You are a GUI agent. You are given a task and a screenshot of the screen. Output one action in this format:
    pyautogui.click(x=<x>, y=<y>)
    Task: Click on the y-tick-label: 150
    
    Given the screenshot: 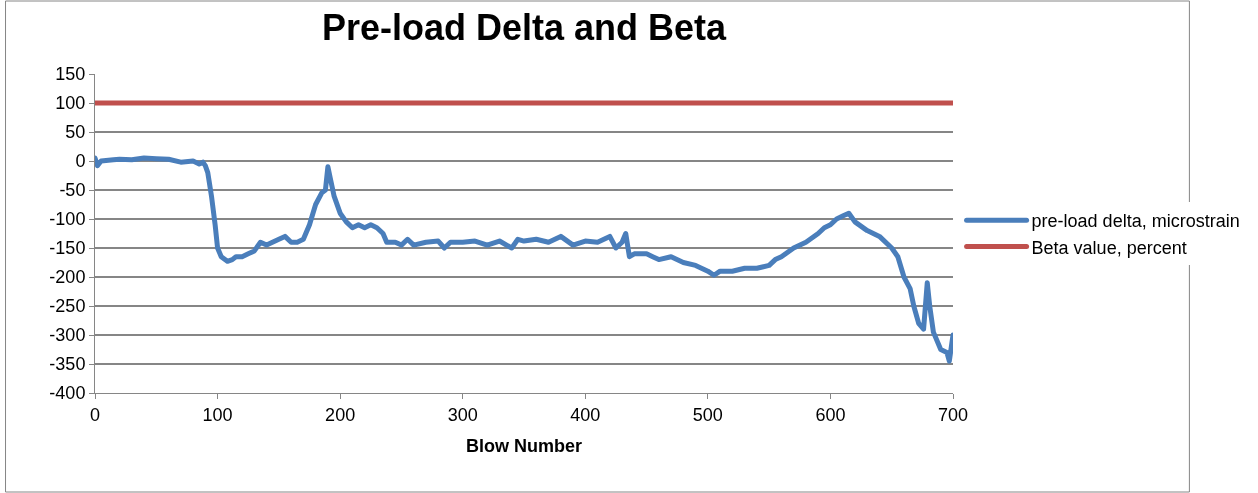 What is the action you would take?
    pyautogui.click(x=70, y=74)
    